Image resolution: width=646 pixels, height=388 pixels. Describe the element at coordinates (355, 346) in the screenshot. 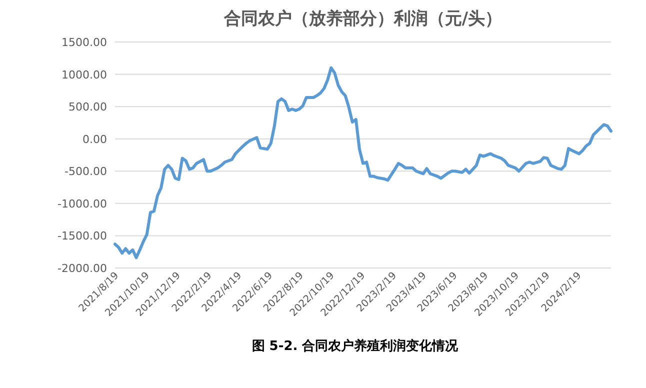

I see `annotation: 图 5-2. 合同农户养殖利润变化情况` at that location.